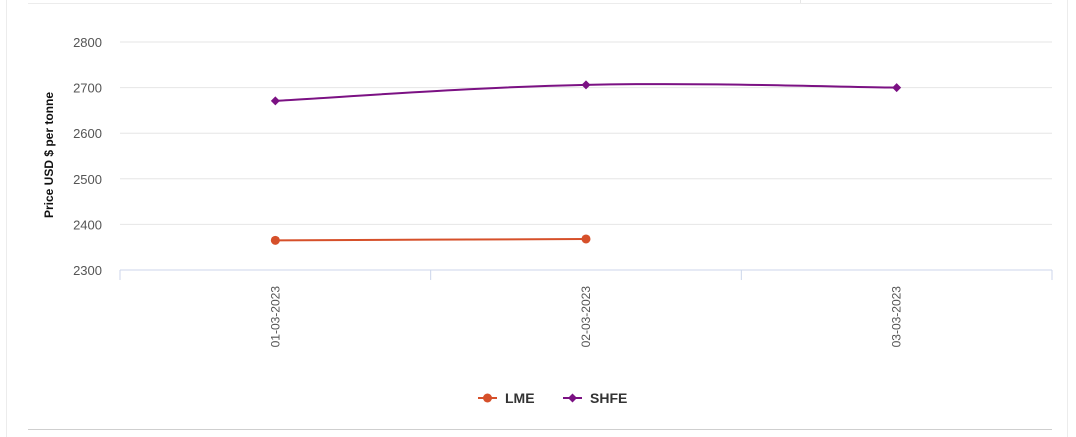 The image size is (1076, 437). What do you see at coordinates (87, 270) in the screenshot?
I see `y-tick-label: 2300` at bounding box center [87, 270].